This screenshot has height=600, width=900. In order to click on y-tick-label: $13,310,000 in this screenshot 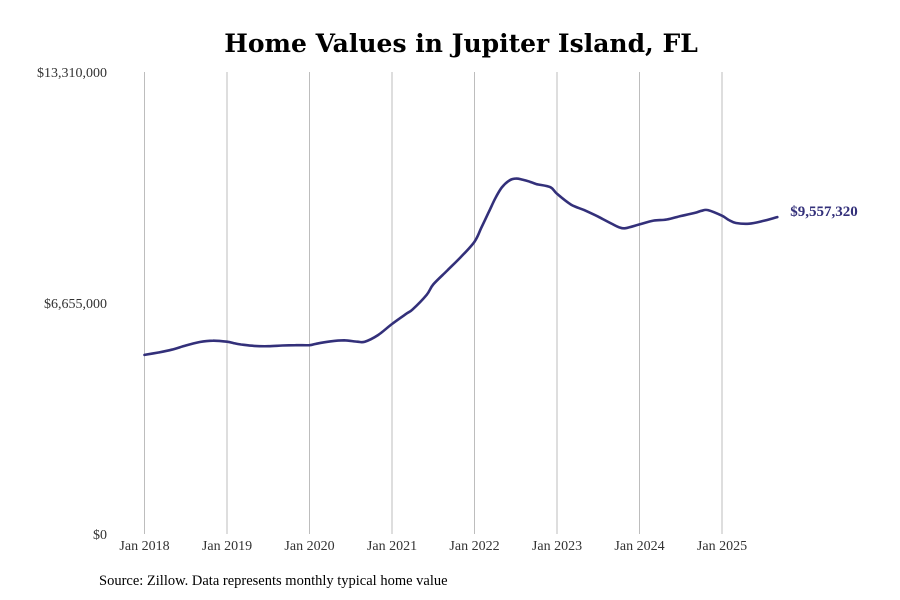, I will do `click(72, 73)`.